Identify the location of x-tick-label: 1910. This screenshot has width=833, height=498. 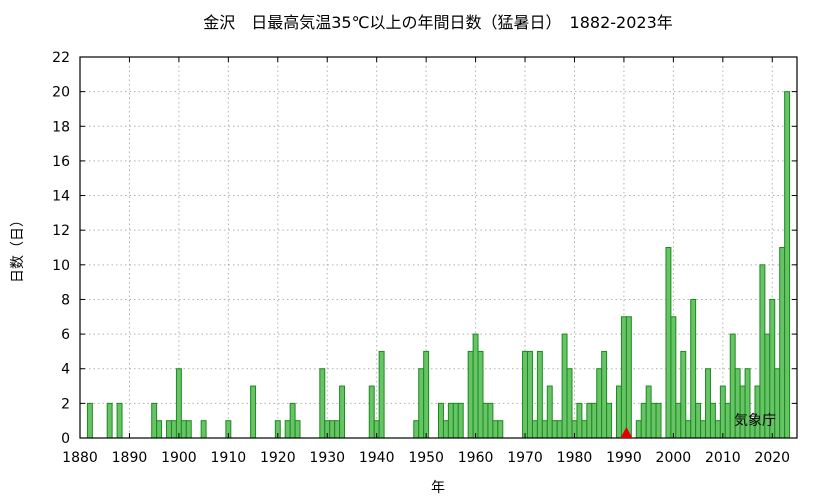
(229, 458).